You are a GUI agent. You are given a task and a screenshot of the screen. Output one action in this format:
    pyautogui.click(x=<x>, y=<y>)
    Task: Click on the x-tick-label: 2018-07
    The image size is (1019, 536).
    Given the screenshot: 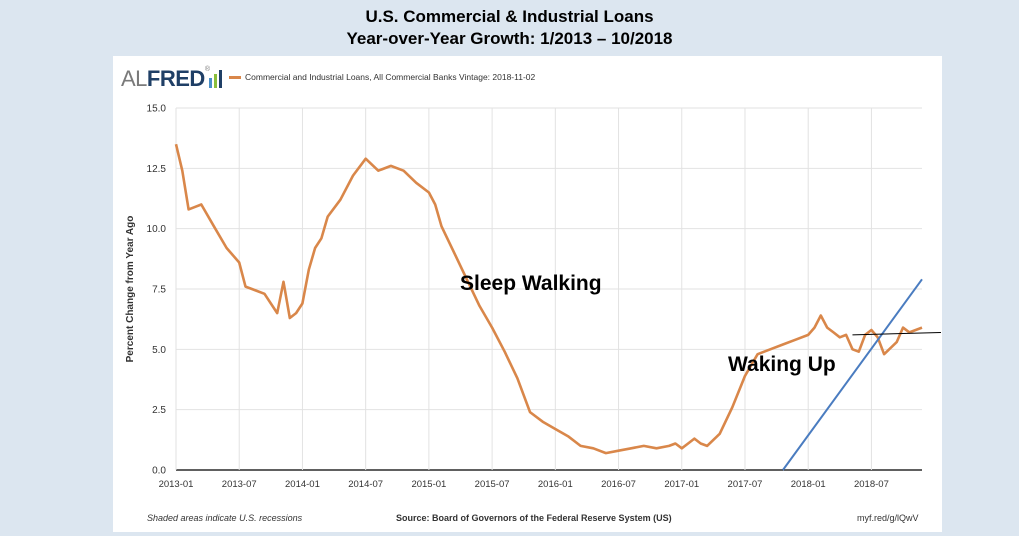 What is the action you would take?
    pyautogui.click(x=871, y=484)
    